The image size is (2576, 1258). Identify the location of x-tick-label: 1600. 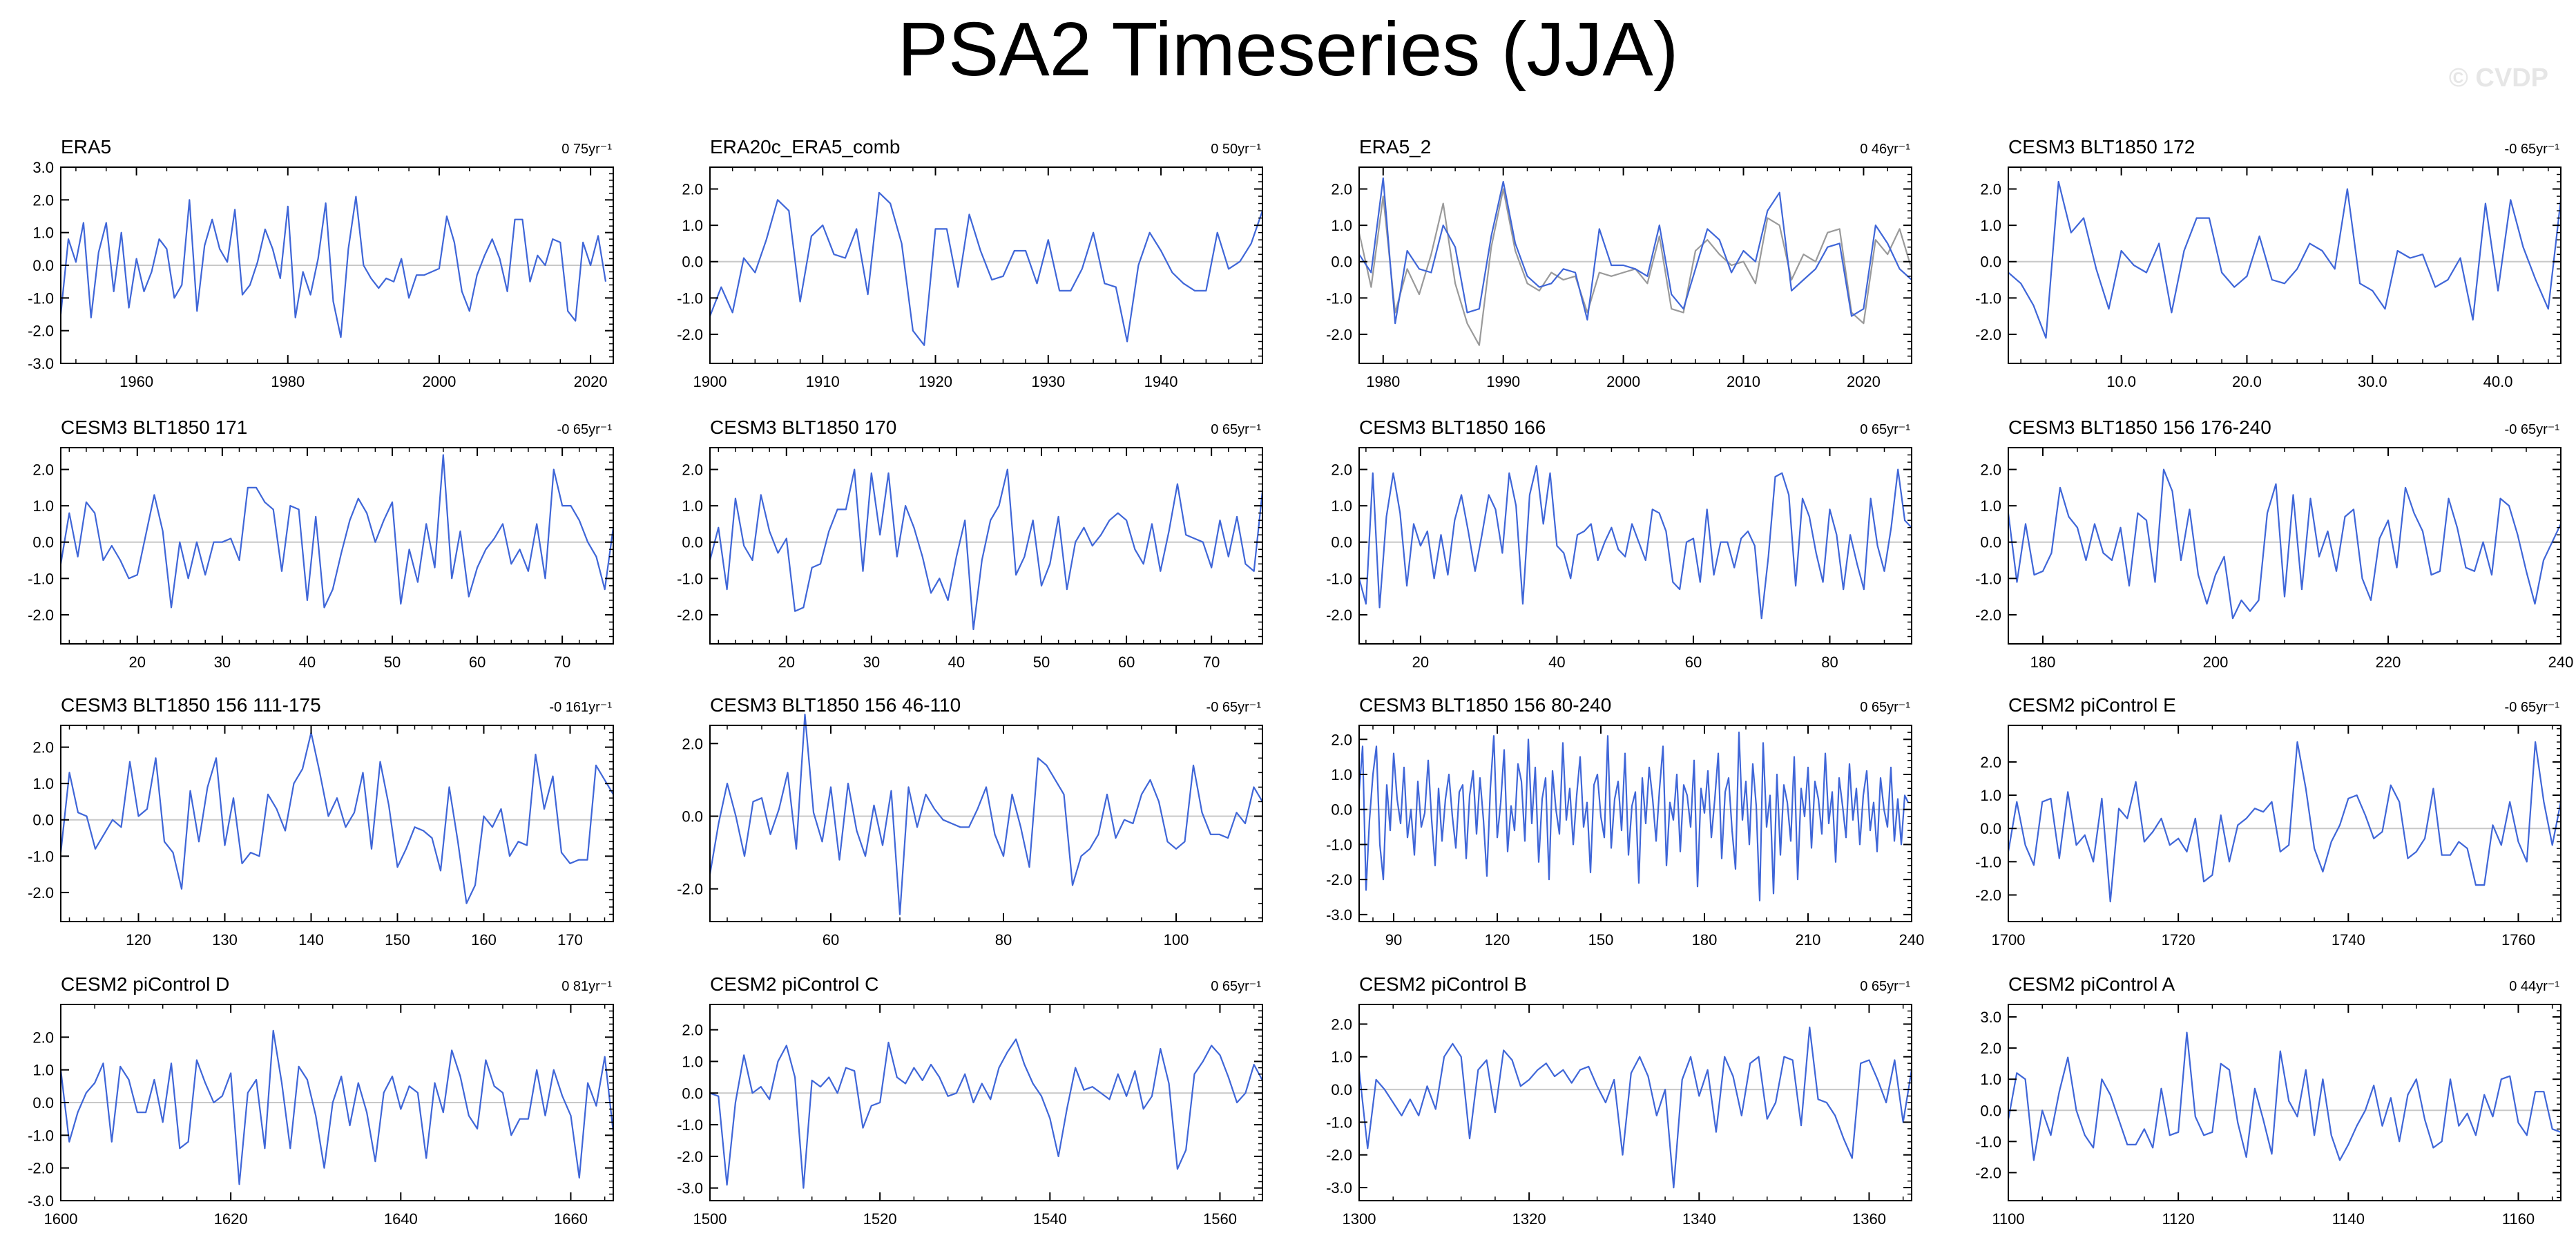
(61, 1219).